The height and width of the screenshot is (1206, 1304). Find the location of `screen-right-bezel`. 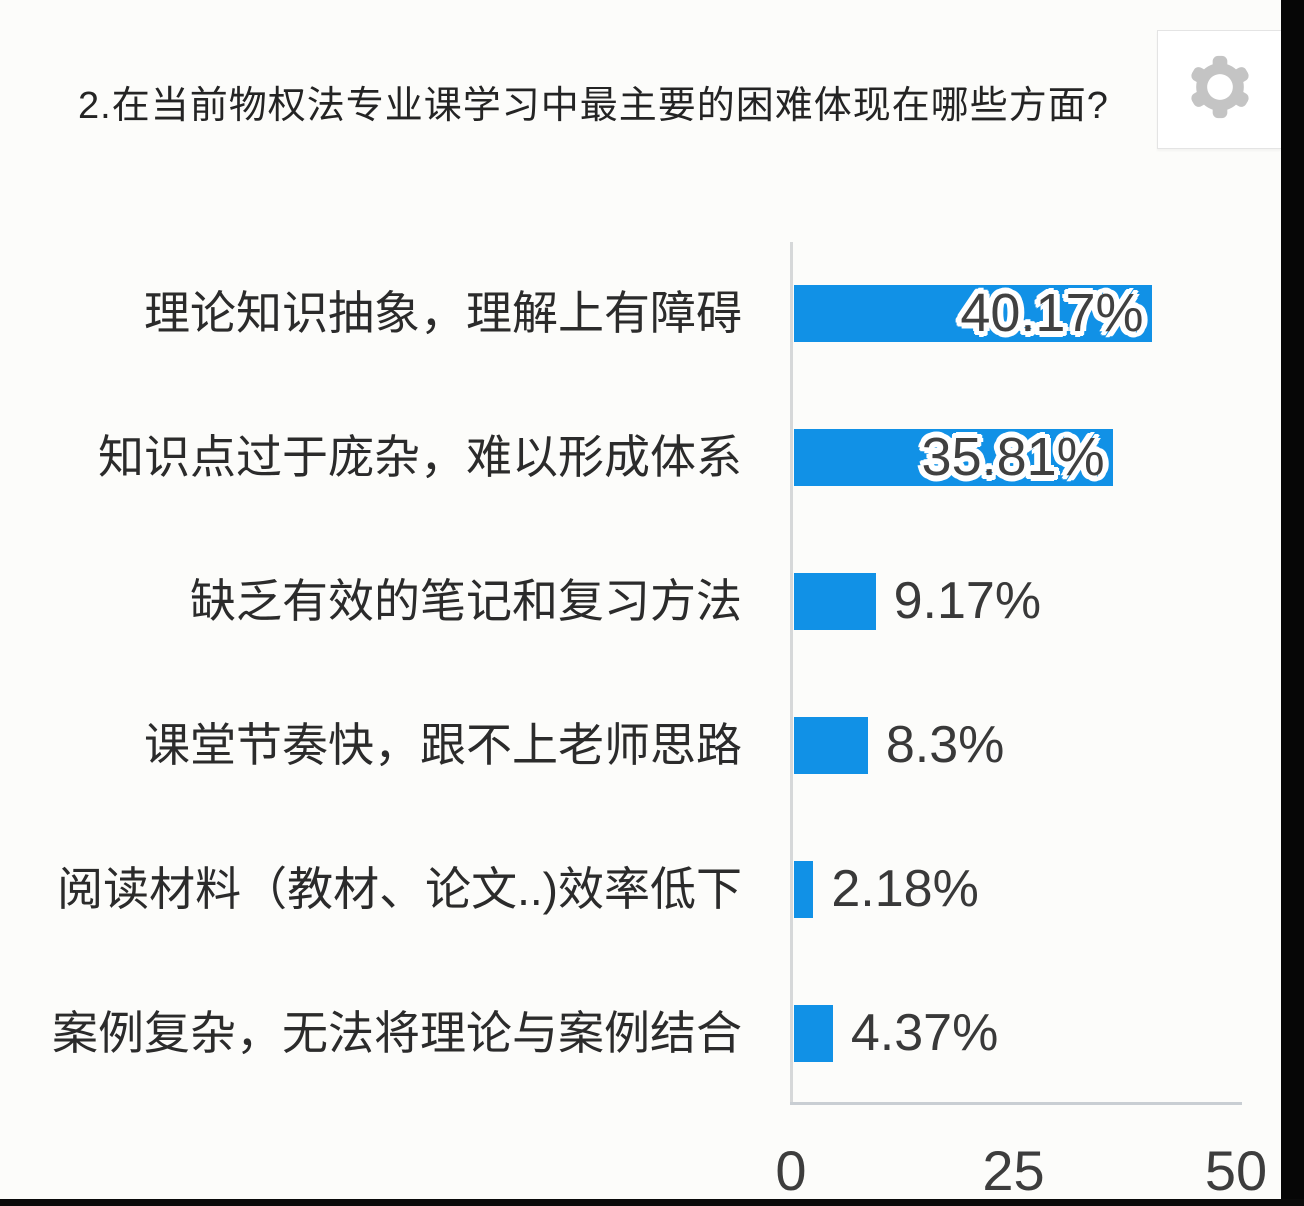

screen-right-bezel is located at coordinates (1292, 603).